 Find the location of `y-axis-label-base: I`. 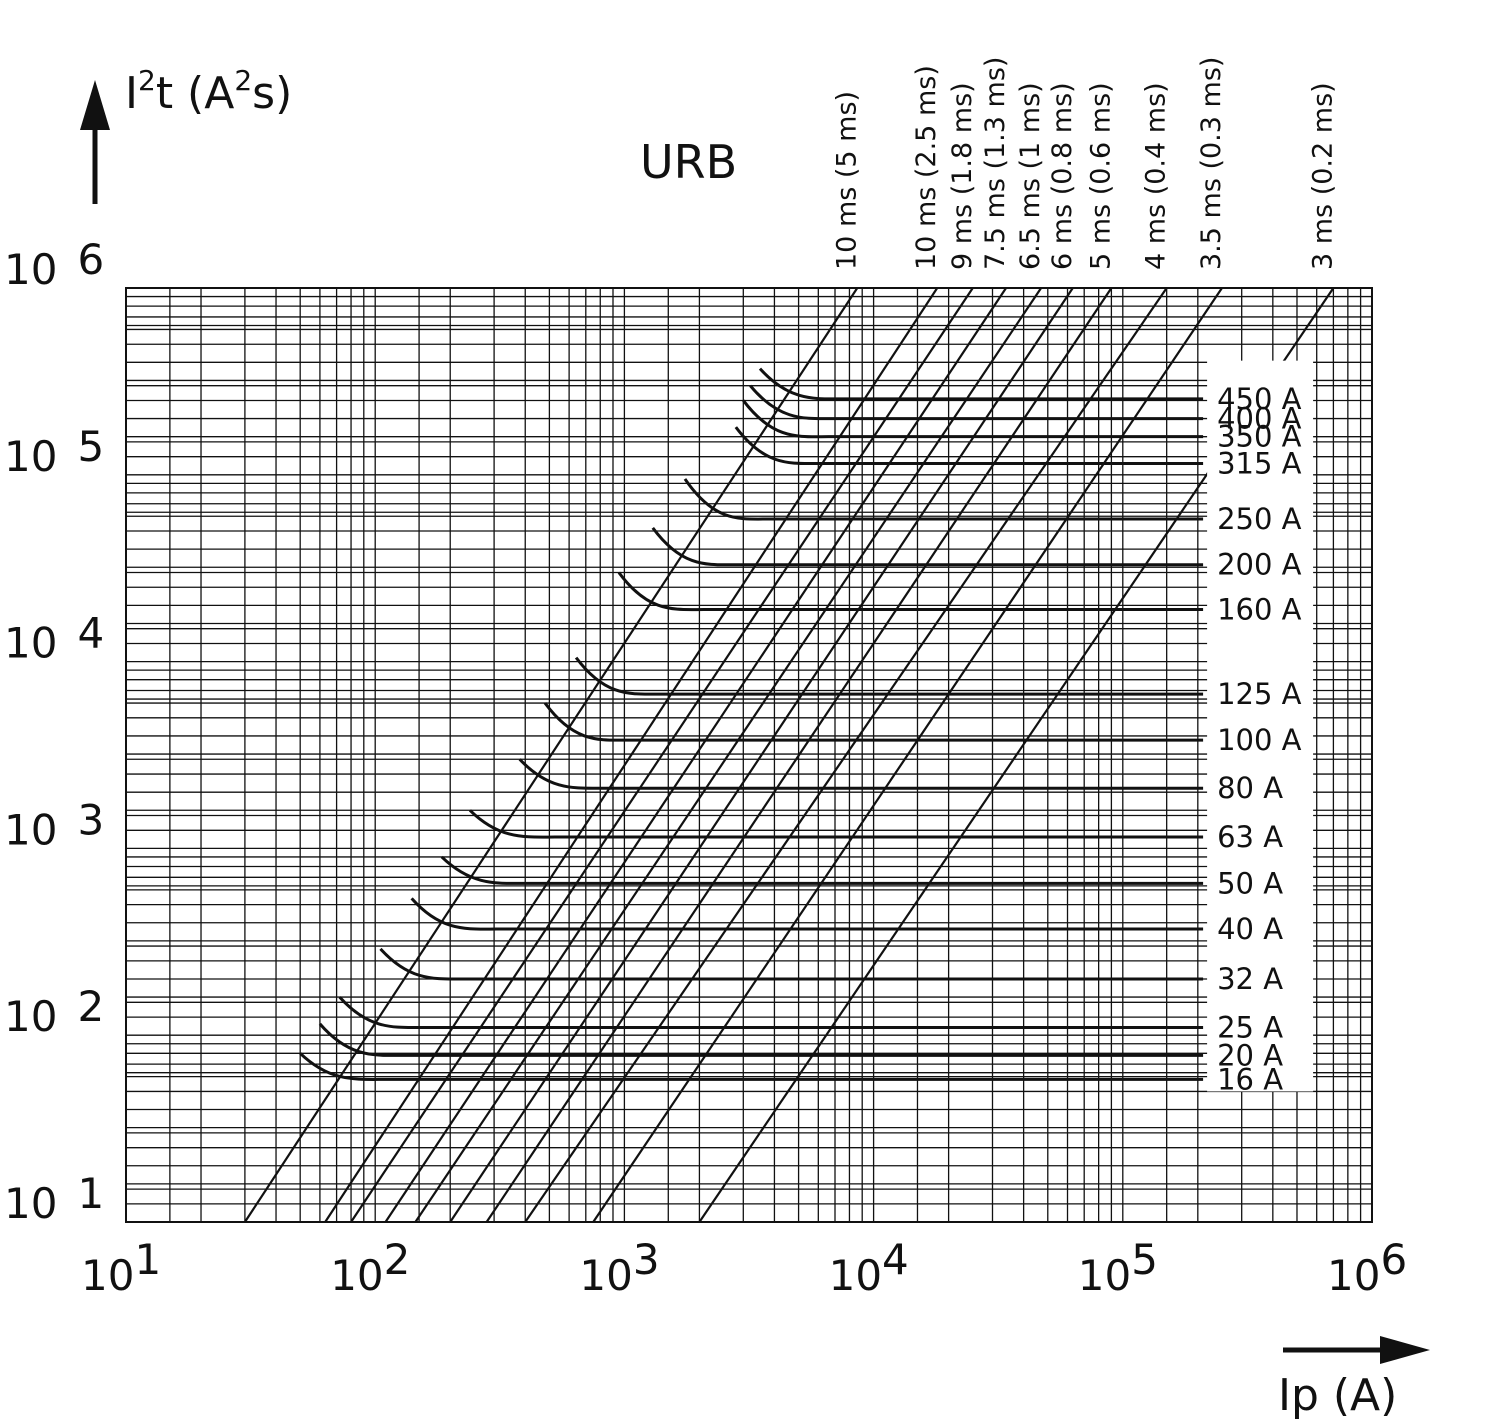

y-axis-label-base: I is located at coordinates (131, 93).